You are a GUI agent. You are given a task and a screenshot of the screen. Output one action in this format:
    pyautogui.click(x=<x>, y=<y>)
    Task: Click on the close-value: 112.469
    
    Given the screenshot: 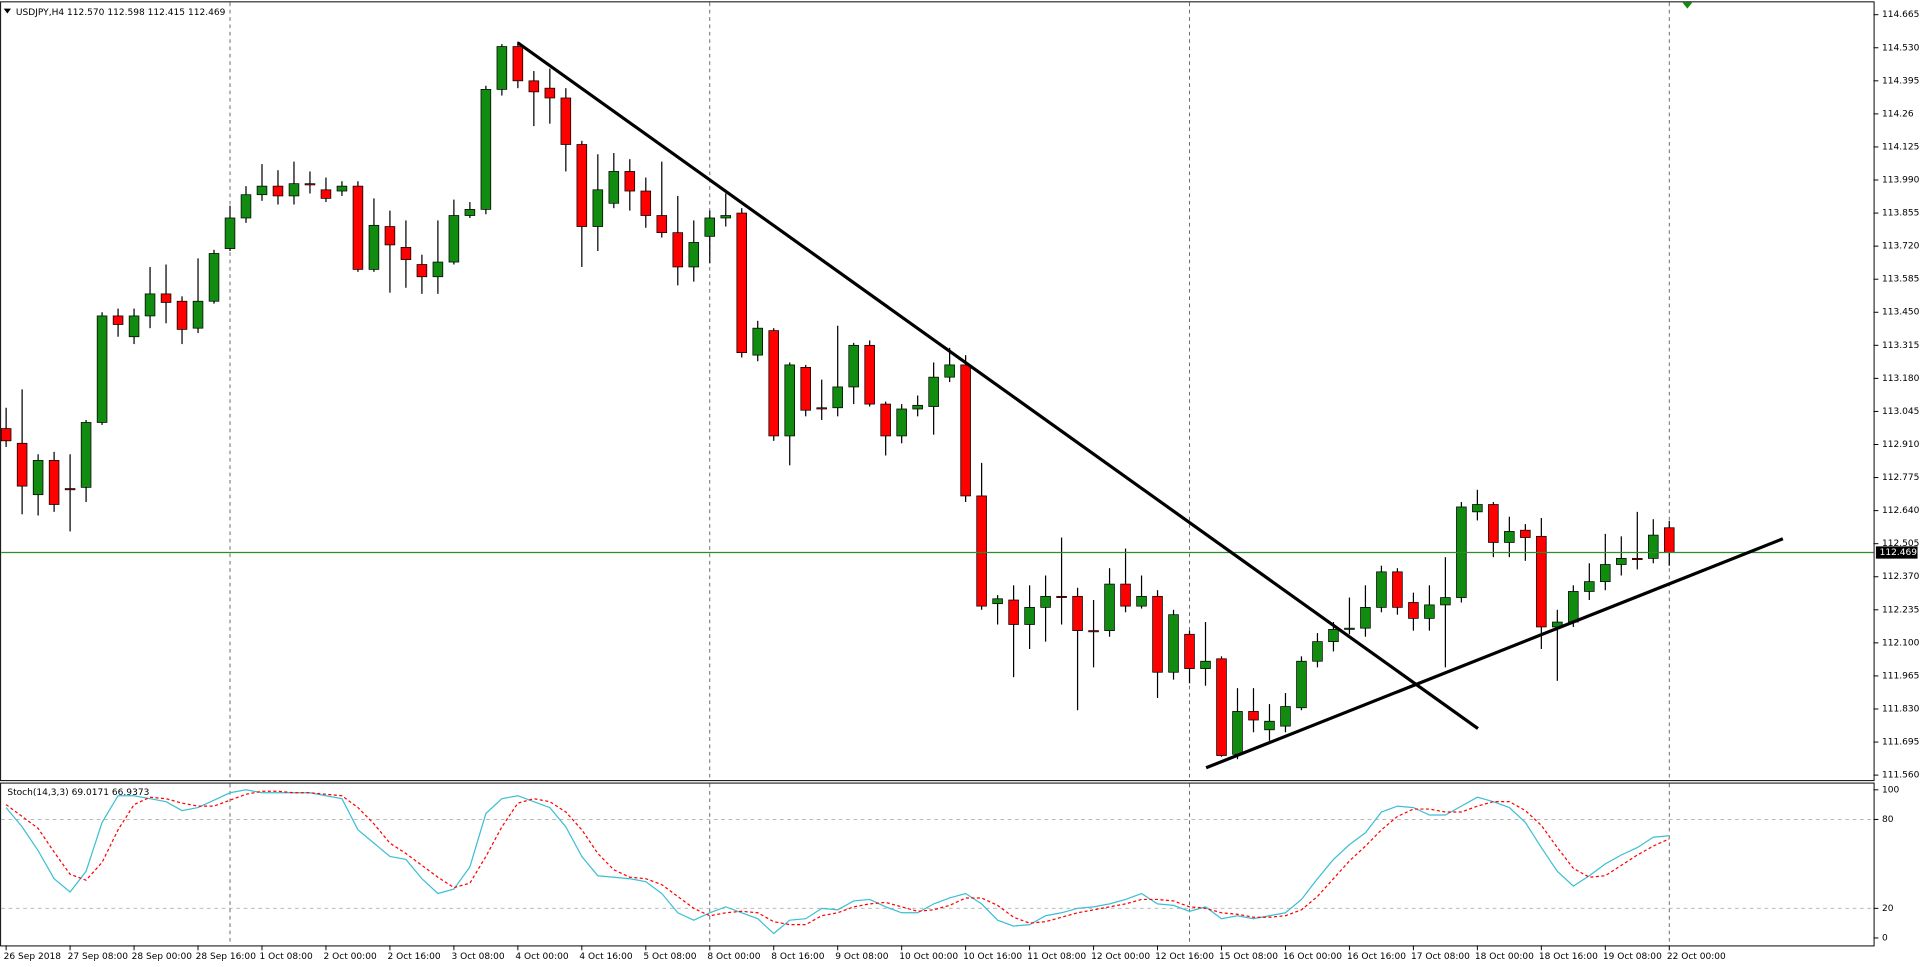 What is the action you would take?
    pyautogui.click(x=207, y=13)
    